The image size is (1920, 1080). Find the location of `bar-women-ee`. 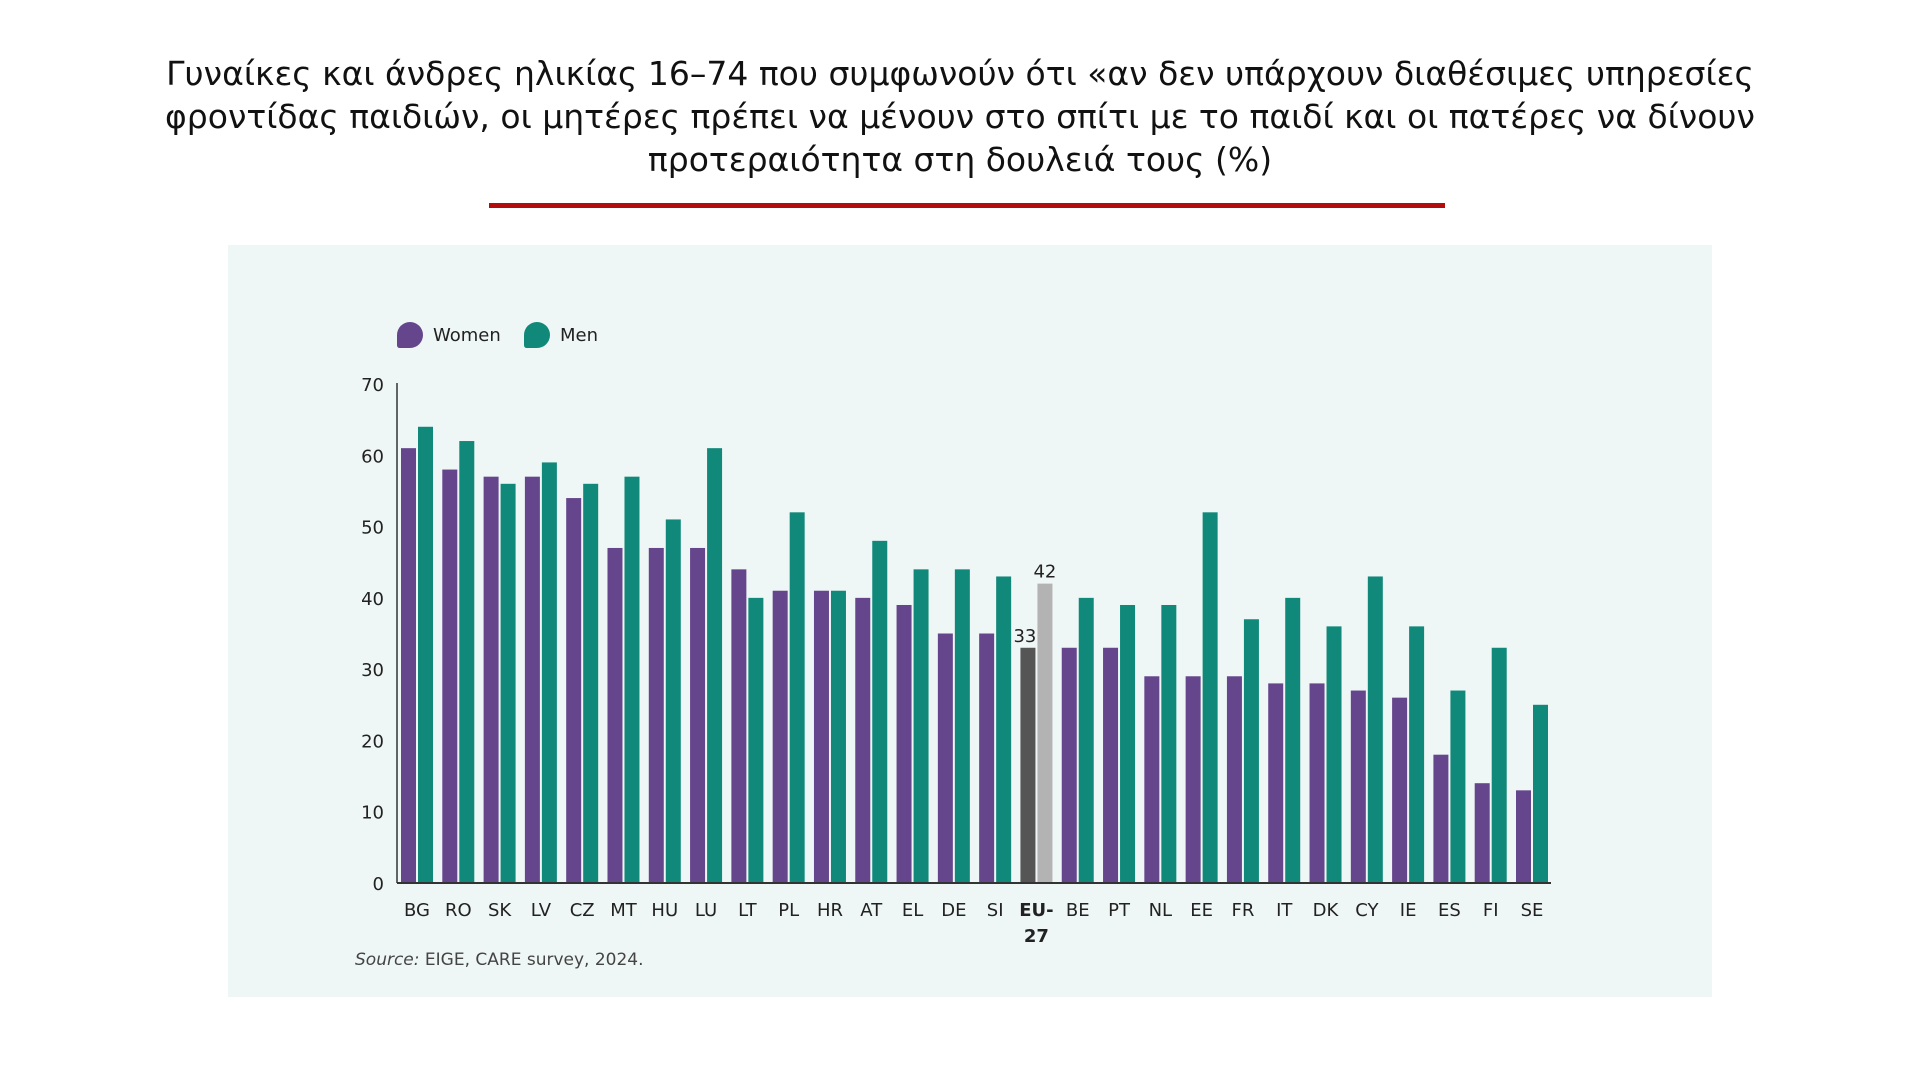

bar-women-ee is located at coordinates (1193, 779).